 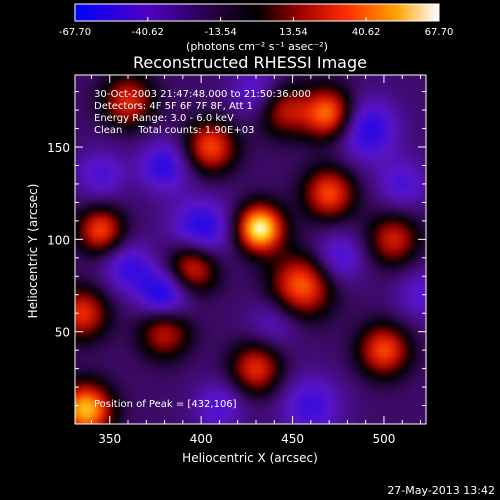 I want to click on colorbar-unit-label: (photons cm⁻² s⁻¹ asec⁻²), so click(x=257, y=46).